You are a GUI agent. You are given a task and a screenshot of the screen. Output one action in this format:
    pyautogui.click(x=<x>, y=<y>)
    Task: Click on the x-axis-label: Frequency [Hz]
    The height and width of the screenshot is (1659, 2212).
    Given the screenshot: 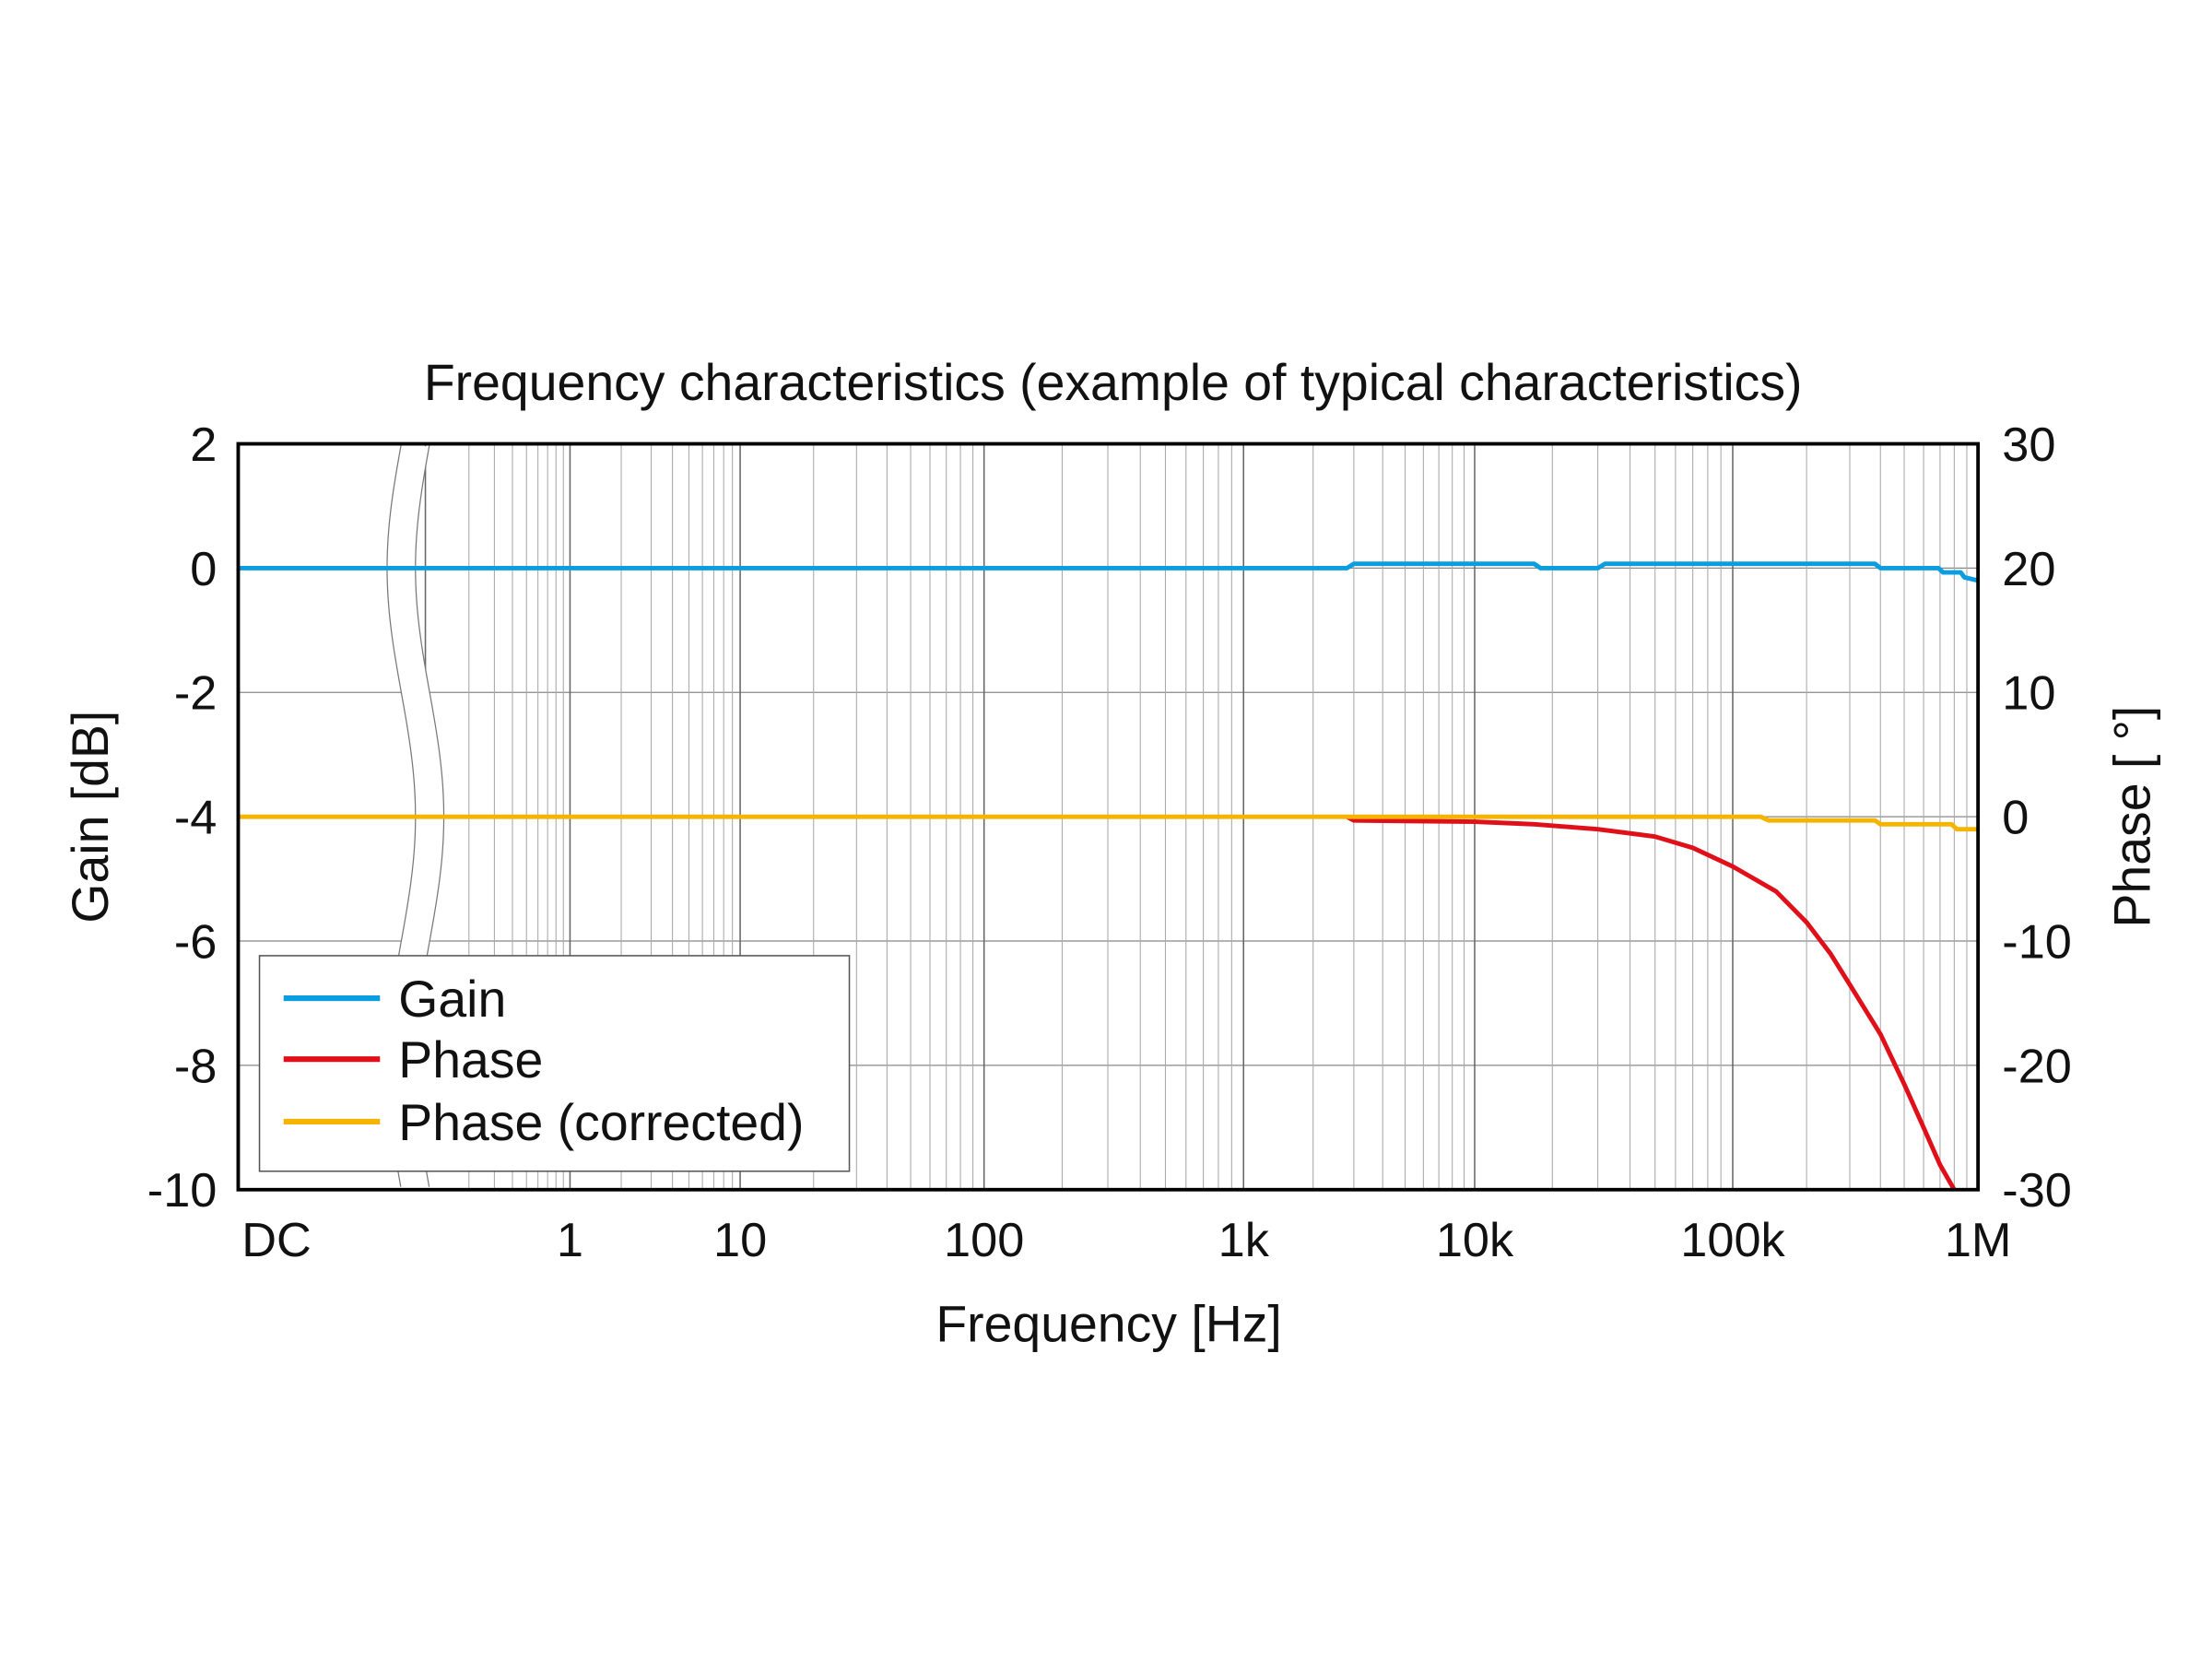 What is the action you would take?
    pyautogui.click(x=1108, y=1323)
    